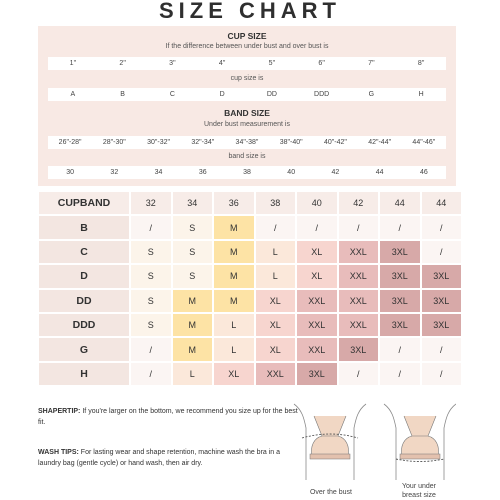 The width and height of the screenshot is (500, 500). I want to click on under-bust-figure, so click(420, 441).